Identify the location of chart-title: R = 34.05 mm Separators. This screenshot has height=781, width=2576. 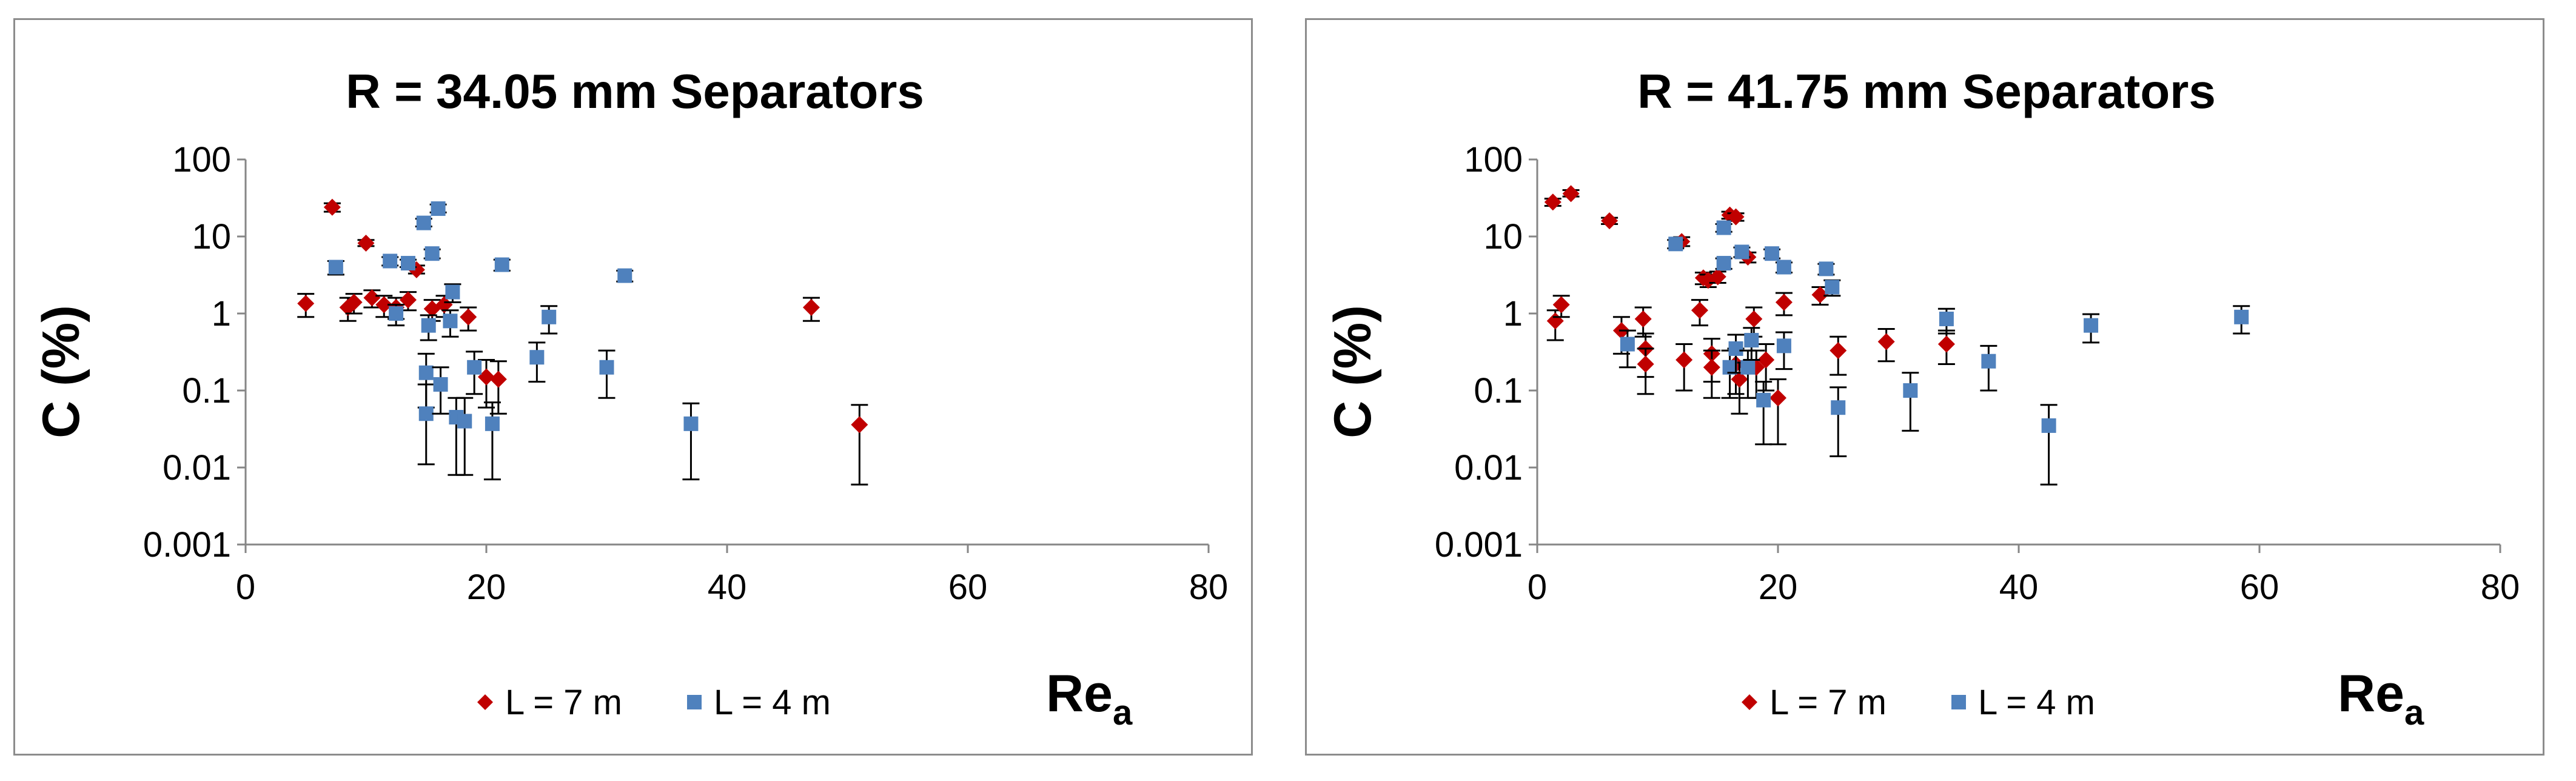
(635, 91).